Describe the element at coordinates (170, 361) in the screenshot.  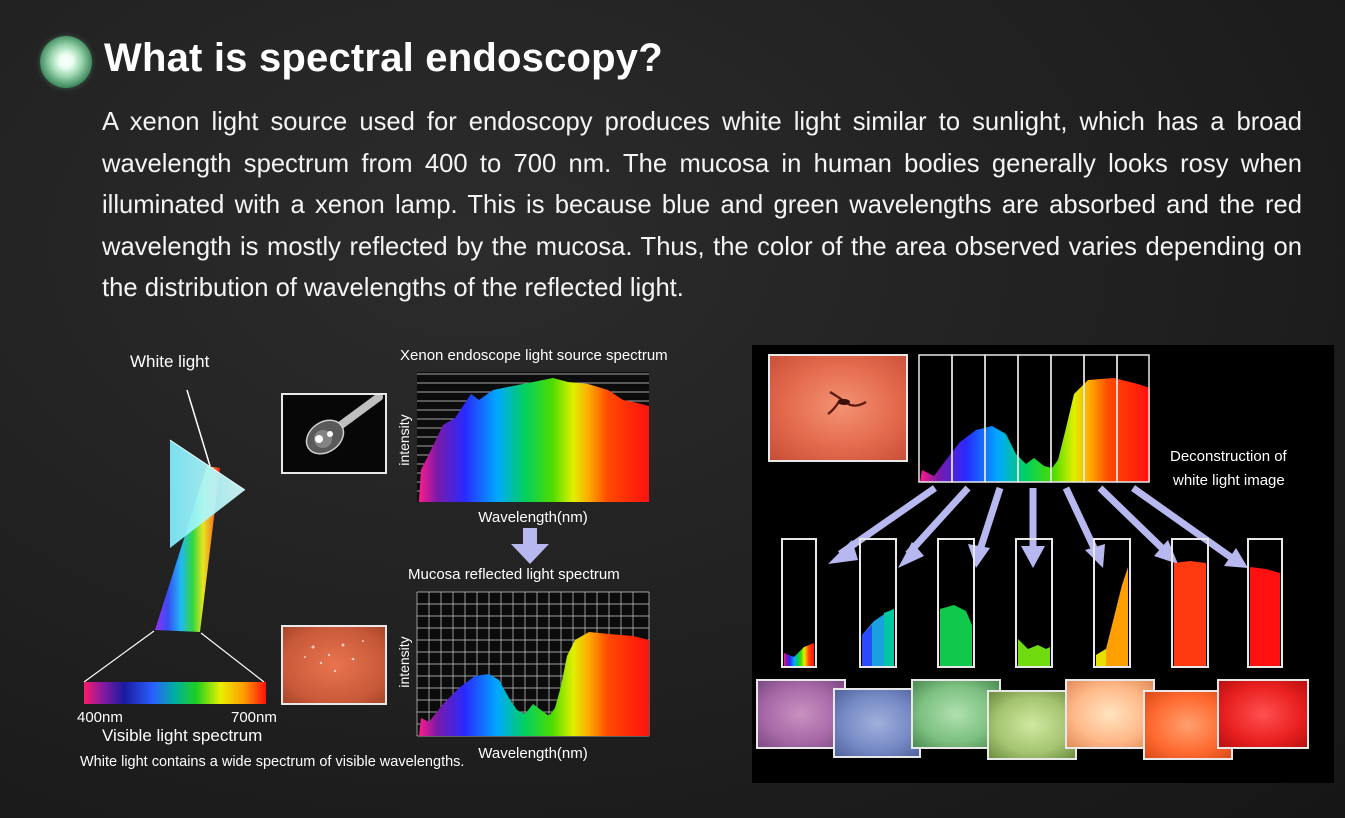
I see `white-light-label: White light` at that location.